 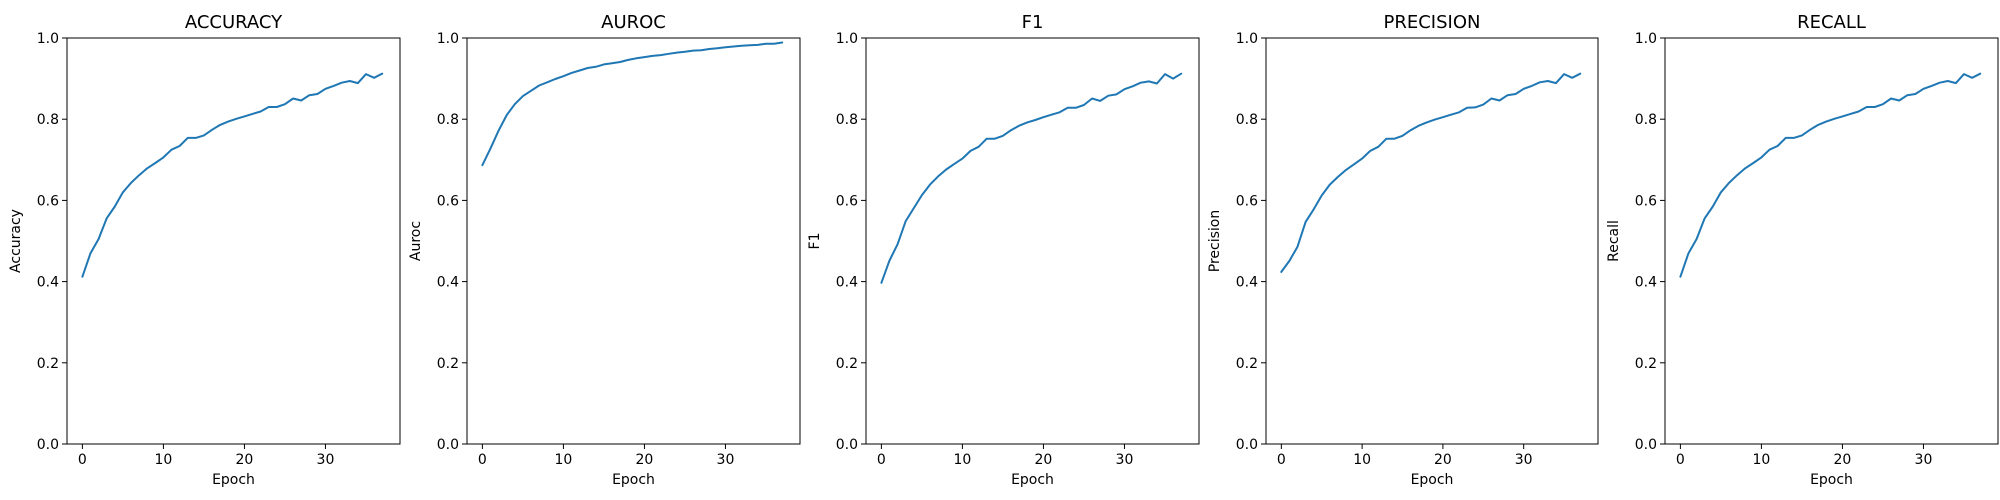 I want to click on y-axis-label: Auroc, so click(x=416, y=241).